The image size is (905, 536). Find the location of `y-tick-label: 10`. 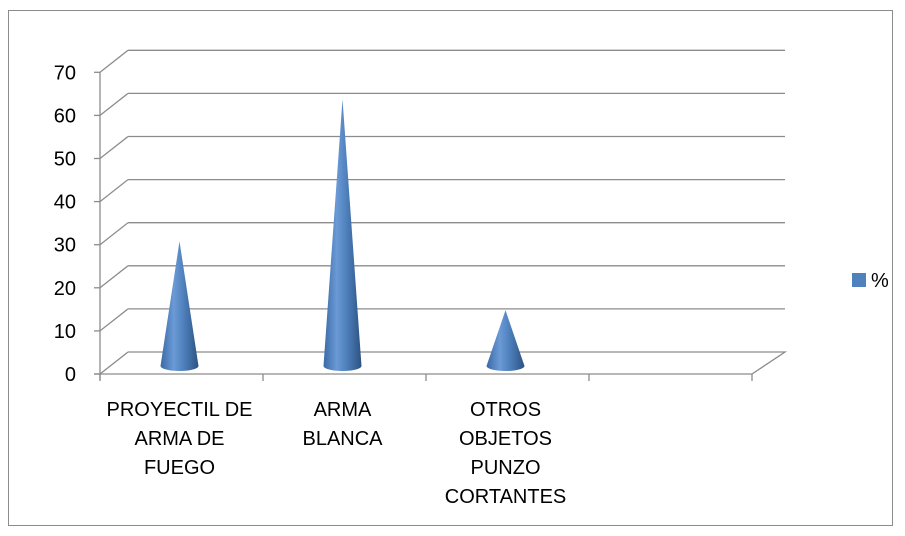

y-tick-label: 10 is located at coordinates (65, 332).